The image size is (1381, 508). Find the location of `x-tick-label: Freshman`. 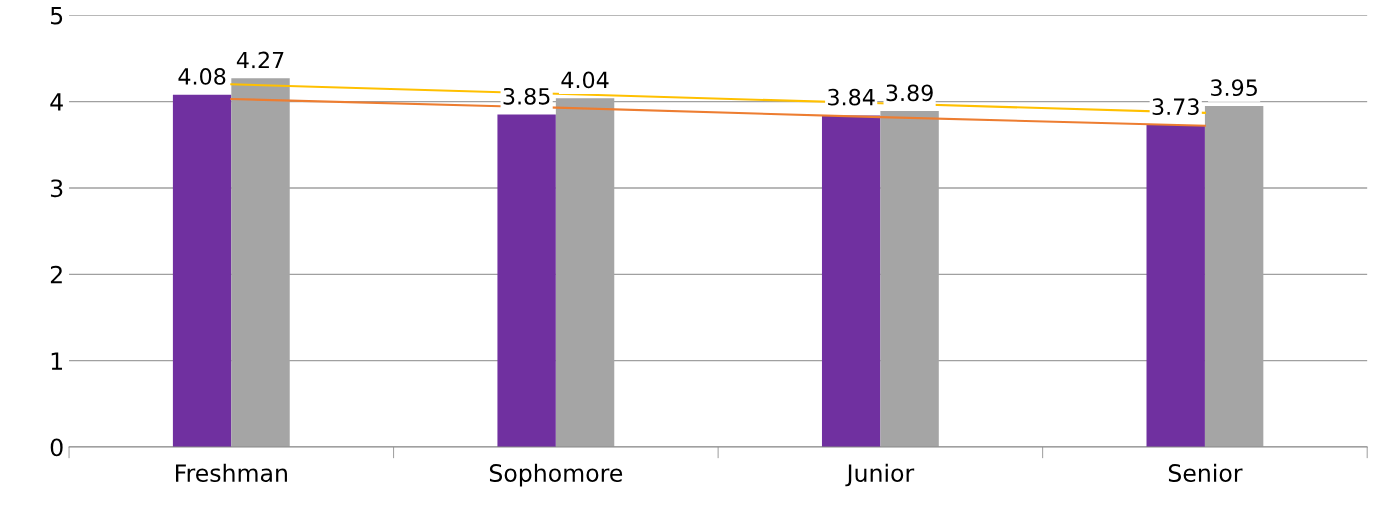

x-tick-label: Freshman is located at coordinates (231, 472).